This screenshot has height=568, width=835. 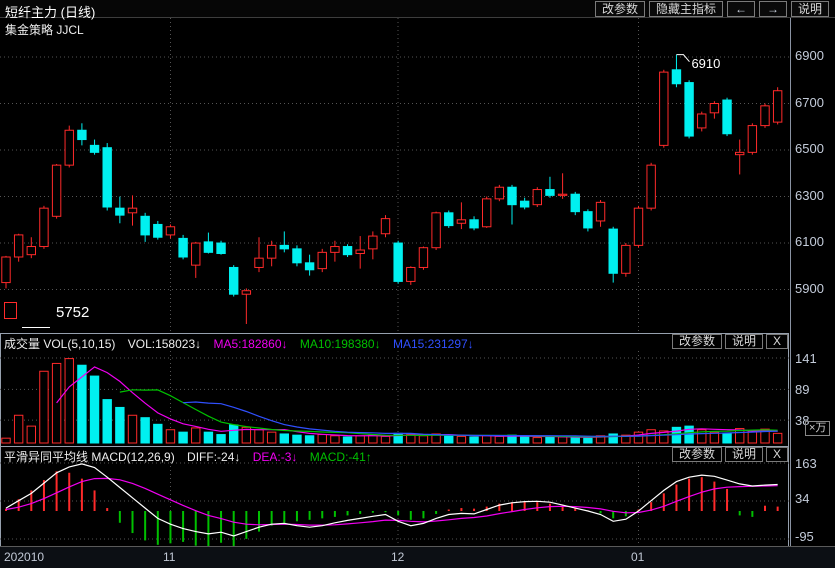 I want to click on scroll-right-arrow-icon: →, so click(x=772, y=9).